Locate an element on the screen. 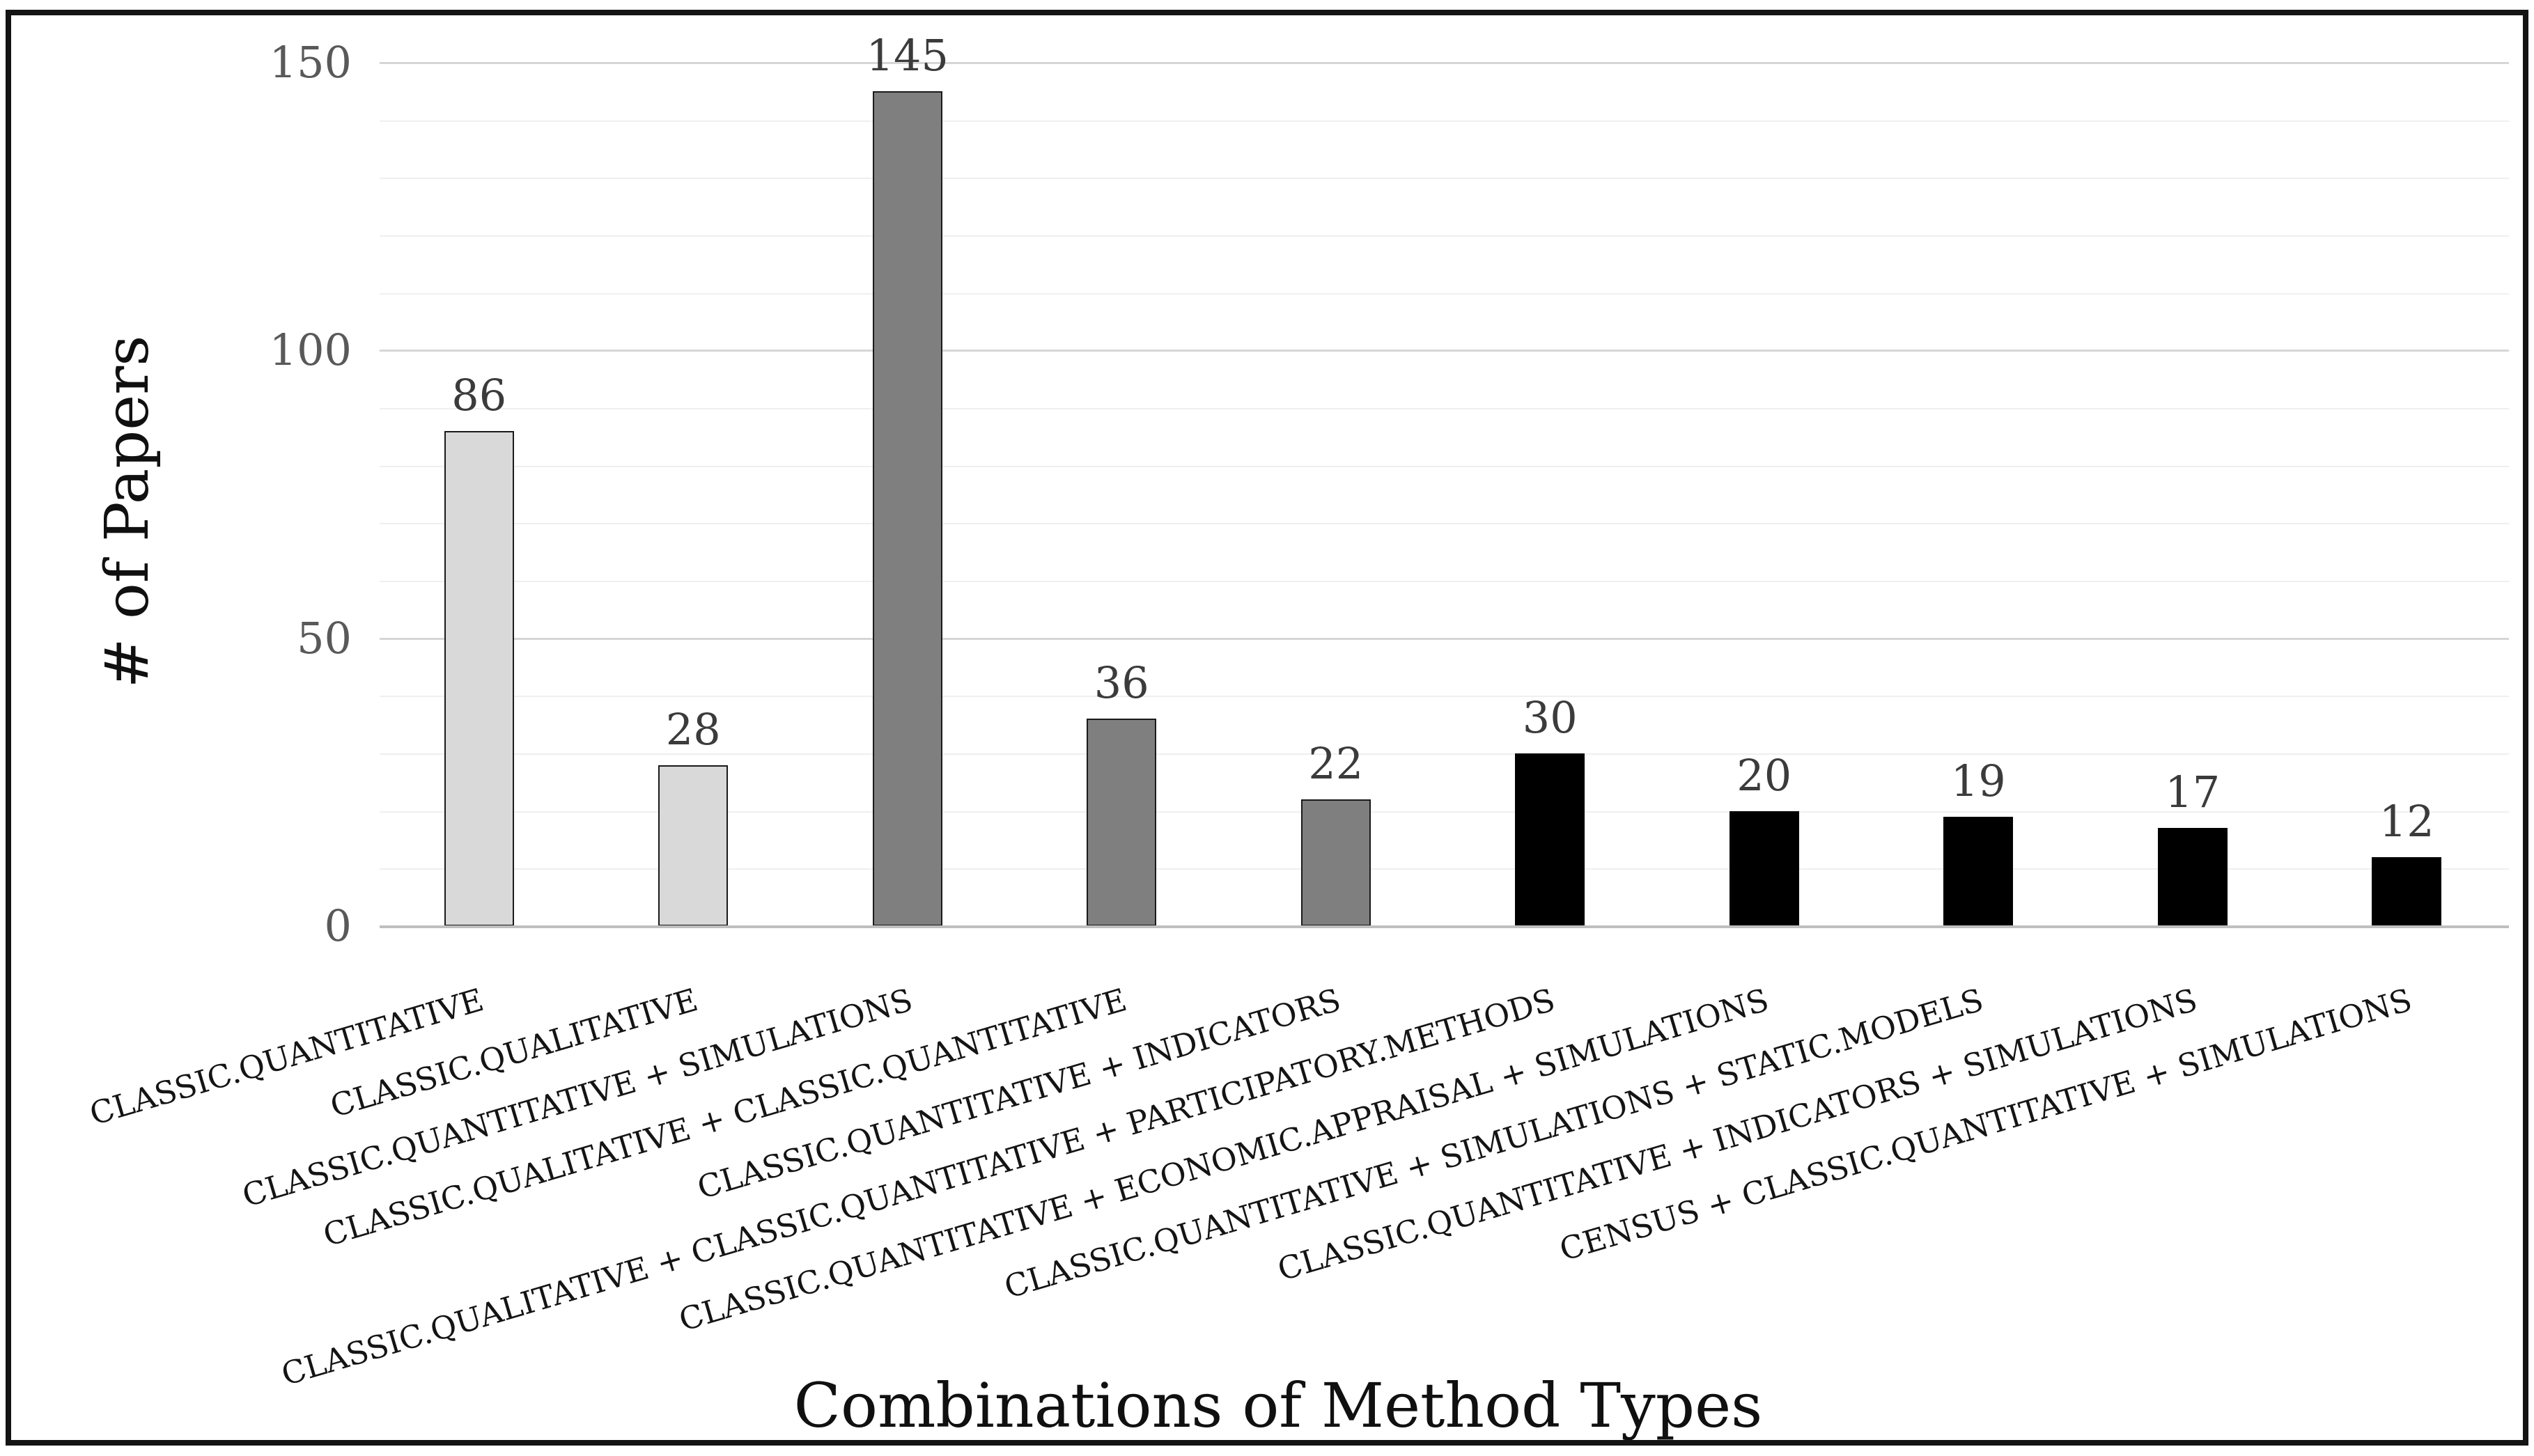  x-axis-title: Combinations of Method Types is located at coordinates (1278, 1405).